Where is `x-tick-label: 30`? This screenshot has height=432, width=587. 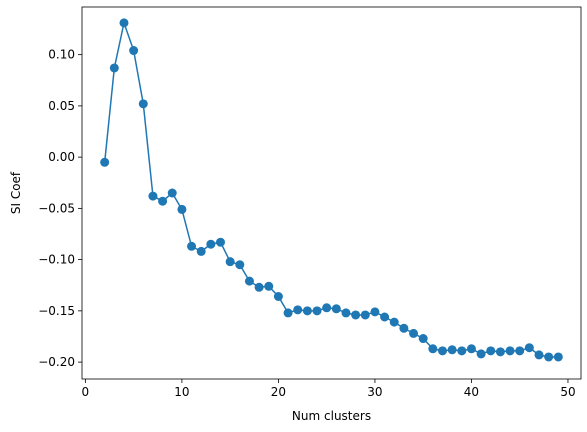 x-tick-label: 30 is located at coordinates (374, 392).